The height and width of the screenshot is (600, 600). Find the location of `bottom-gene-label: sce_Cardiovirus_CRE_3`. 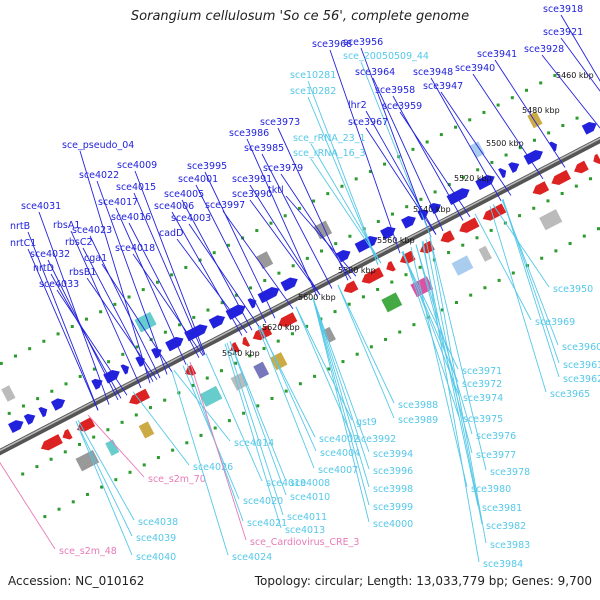

bottom-gene-label: sce_Cardiovirus_CRE_3 is located at coordinates (304, 542).